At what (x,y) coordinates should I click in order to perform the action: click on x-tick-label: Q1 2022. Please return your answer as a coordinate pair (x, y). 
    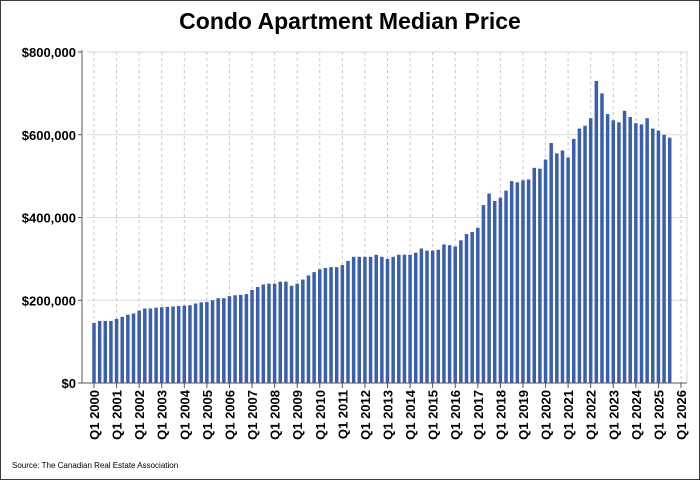
    Looking at the image, I should click on (591, 415).